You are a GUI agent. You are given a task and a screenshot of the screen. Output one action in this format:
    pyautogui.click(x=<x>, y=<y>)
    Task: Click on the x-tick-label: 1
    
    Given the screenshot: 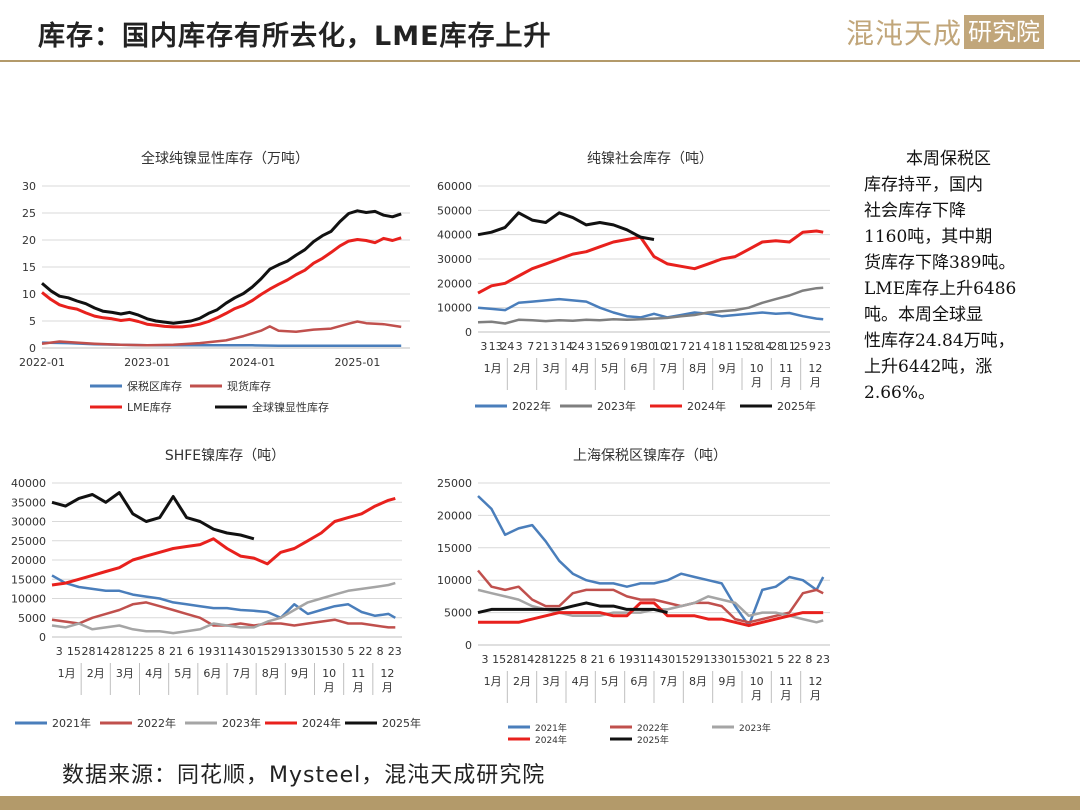 What is the action you would take?
    pyautogui.click(x=730, y=346)
    